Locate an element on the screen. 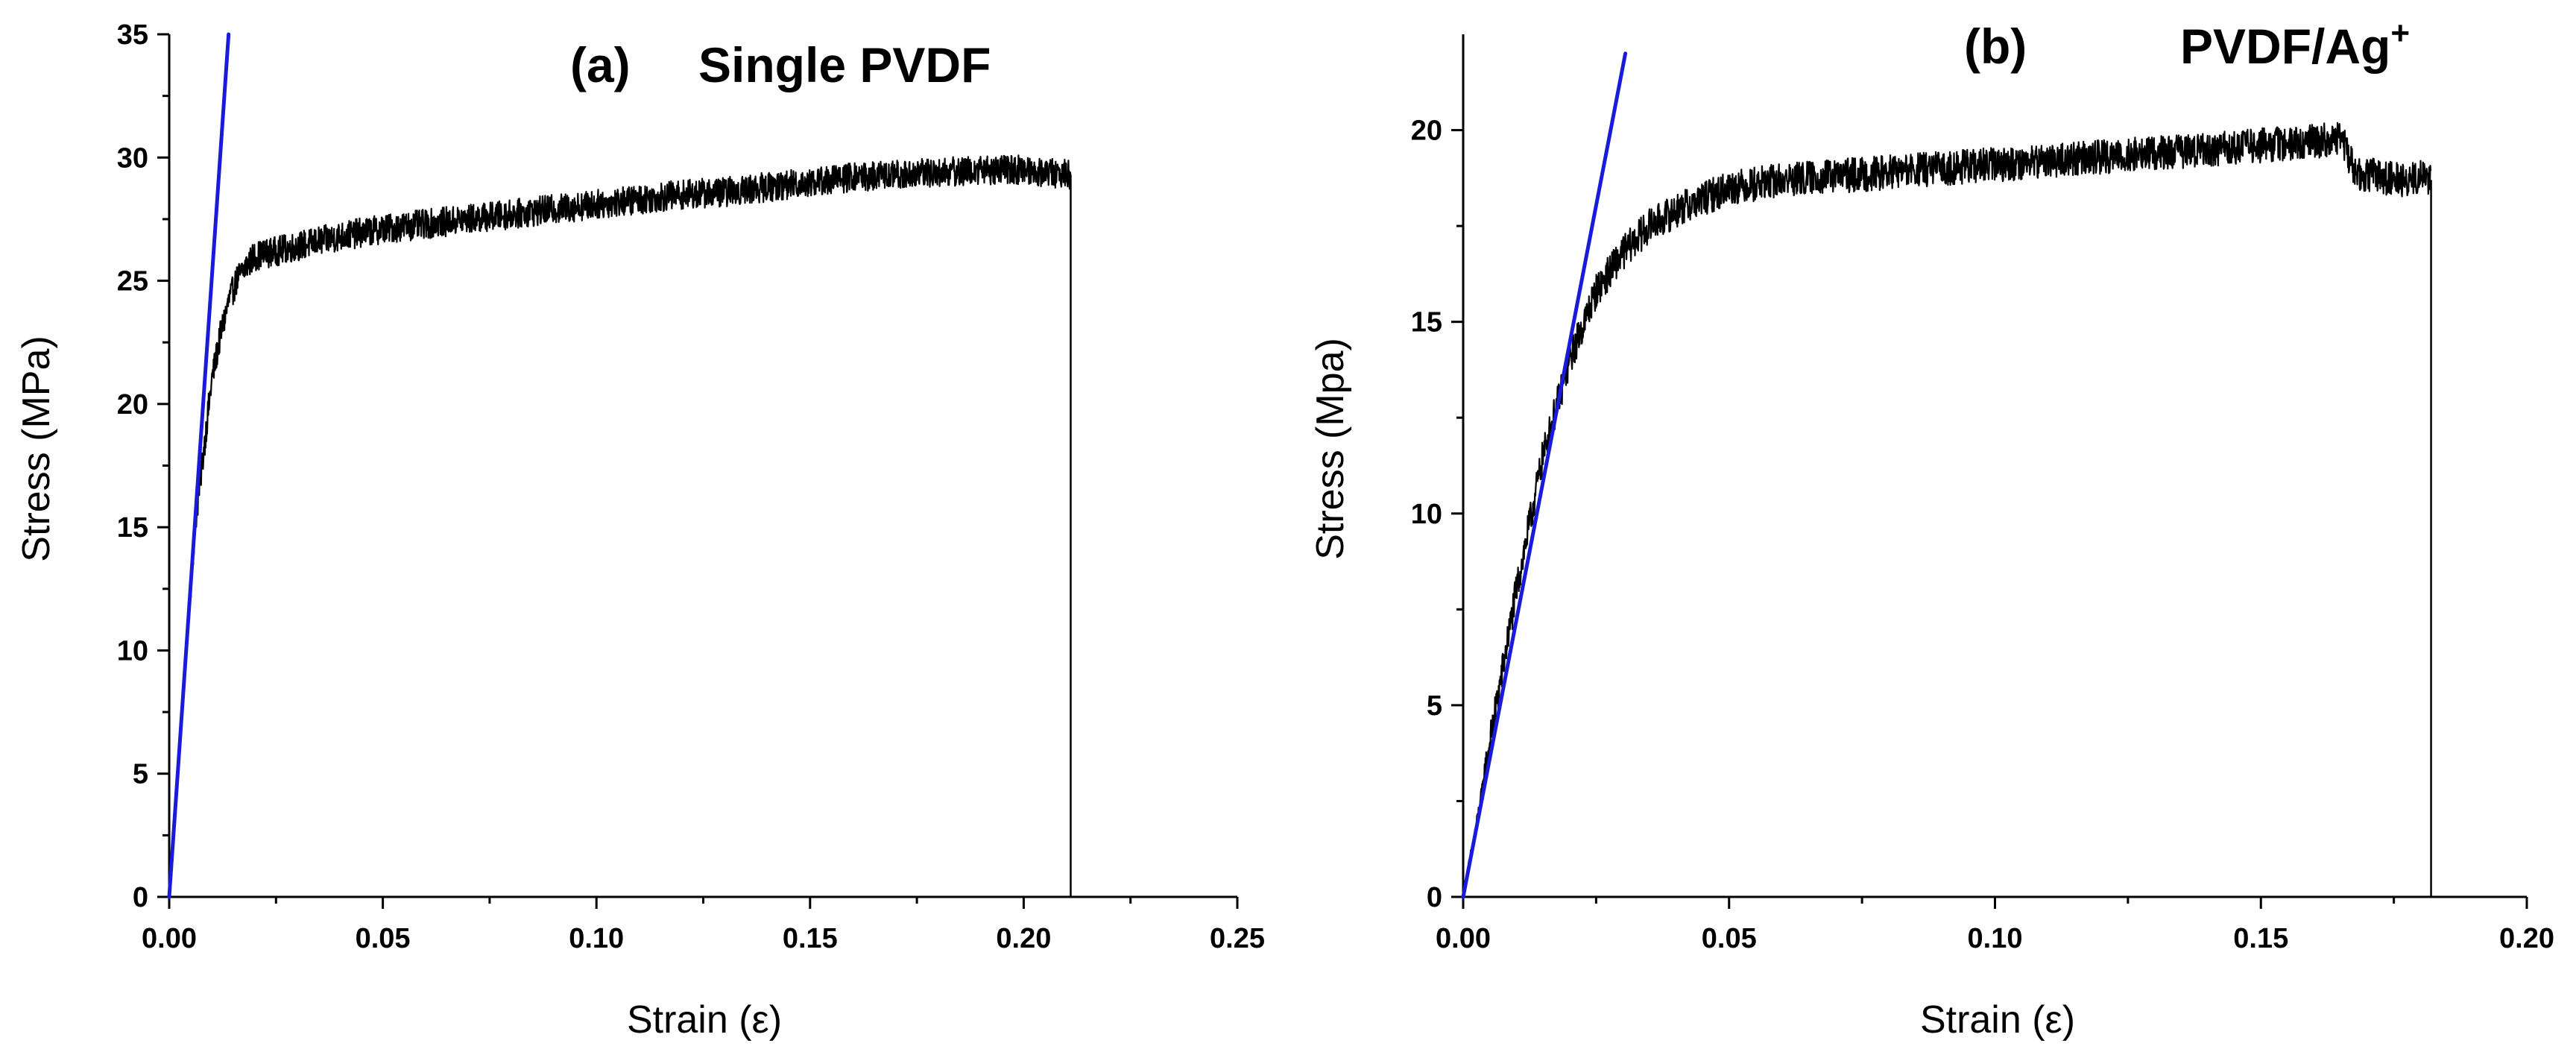  panel-a-y-tick-label: 0 is located at coordinates (140, 897).